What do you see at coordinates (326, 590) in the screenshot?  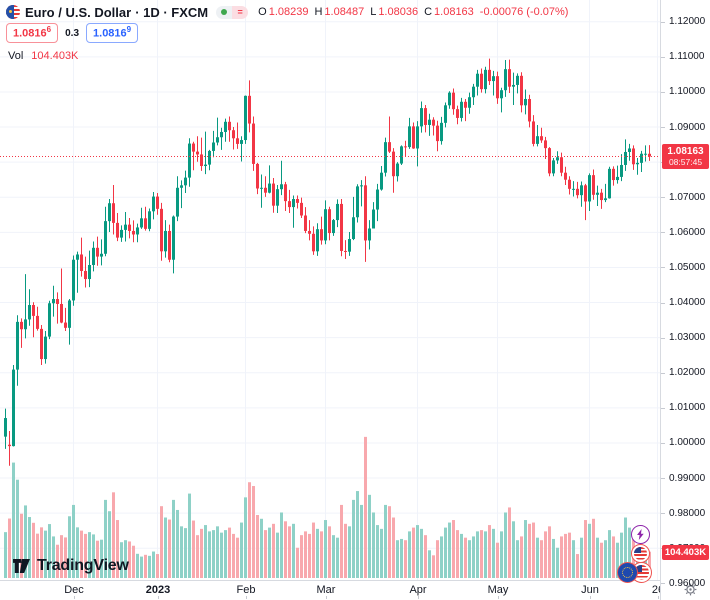 I see `time-tick-label: Mar` at bounding box center [326, 590].